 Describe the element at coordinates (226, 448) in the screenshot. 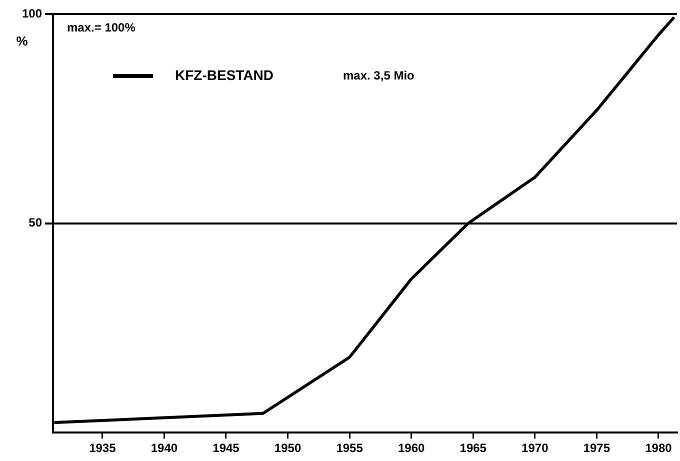

I see `x-tick-label: 1945` at that location.